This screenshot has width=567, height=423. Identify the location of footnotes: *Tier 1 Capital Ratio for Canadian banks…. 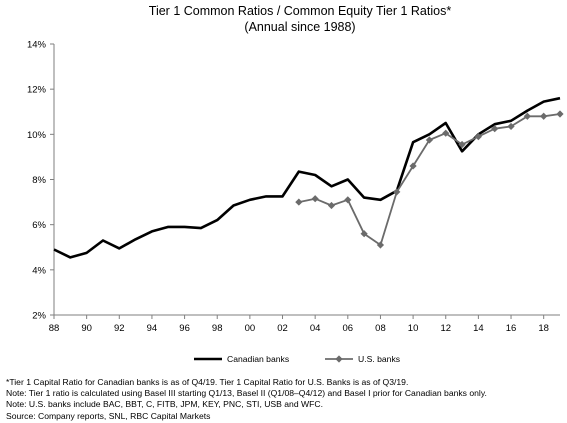
(284, 399).